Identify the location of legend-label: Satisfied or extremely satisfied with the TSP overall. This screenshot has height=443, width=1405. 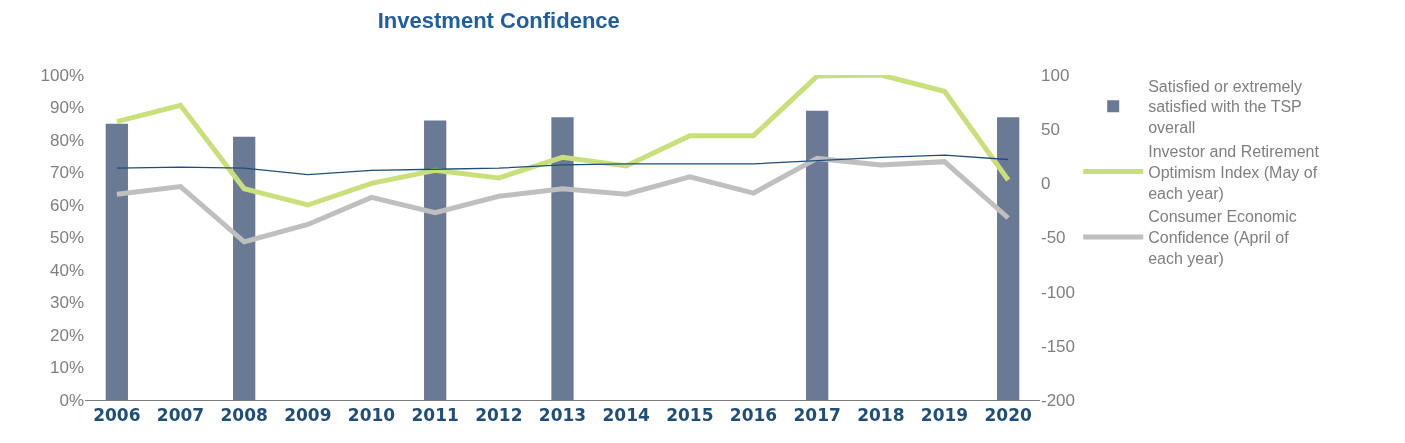
(1225, 107).